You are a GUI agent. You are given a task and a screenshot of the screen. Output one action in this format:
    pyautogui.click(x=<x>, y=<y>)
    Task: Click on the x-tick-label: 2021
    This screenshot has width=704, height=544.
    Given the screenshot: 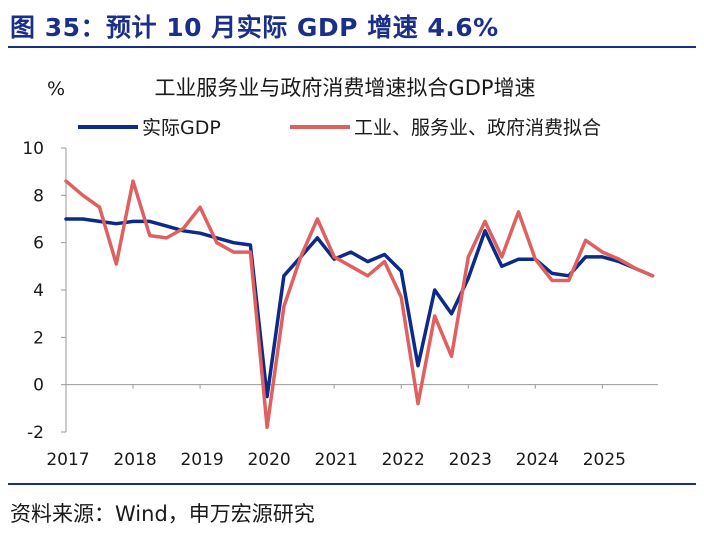 What is the action you would take?
    pyautogui.click(x=336, y=460)
    